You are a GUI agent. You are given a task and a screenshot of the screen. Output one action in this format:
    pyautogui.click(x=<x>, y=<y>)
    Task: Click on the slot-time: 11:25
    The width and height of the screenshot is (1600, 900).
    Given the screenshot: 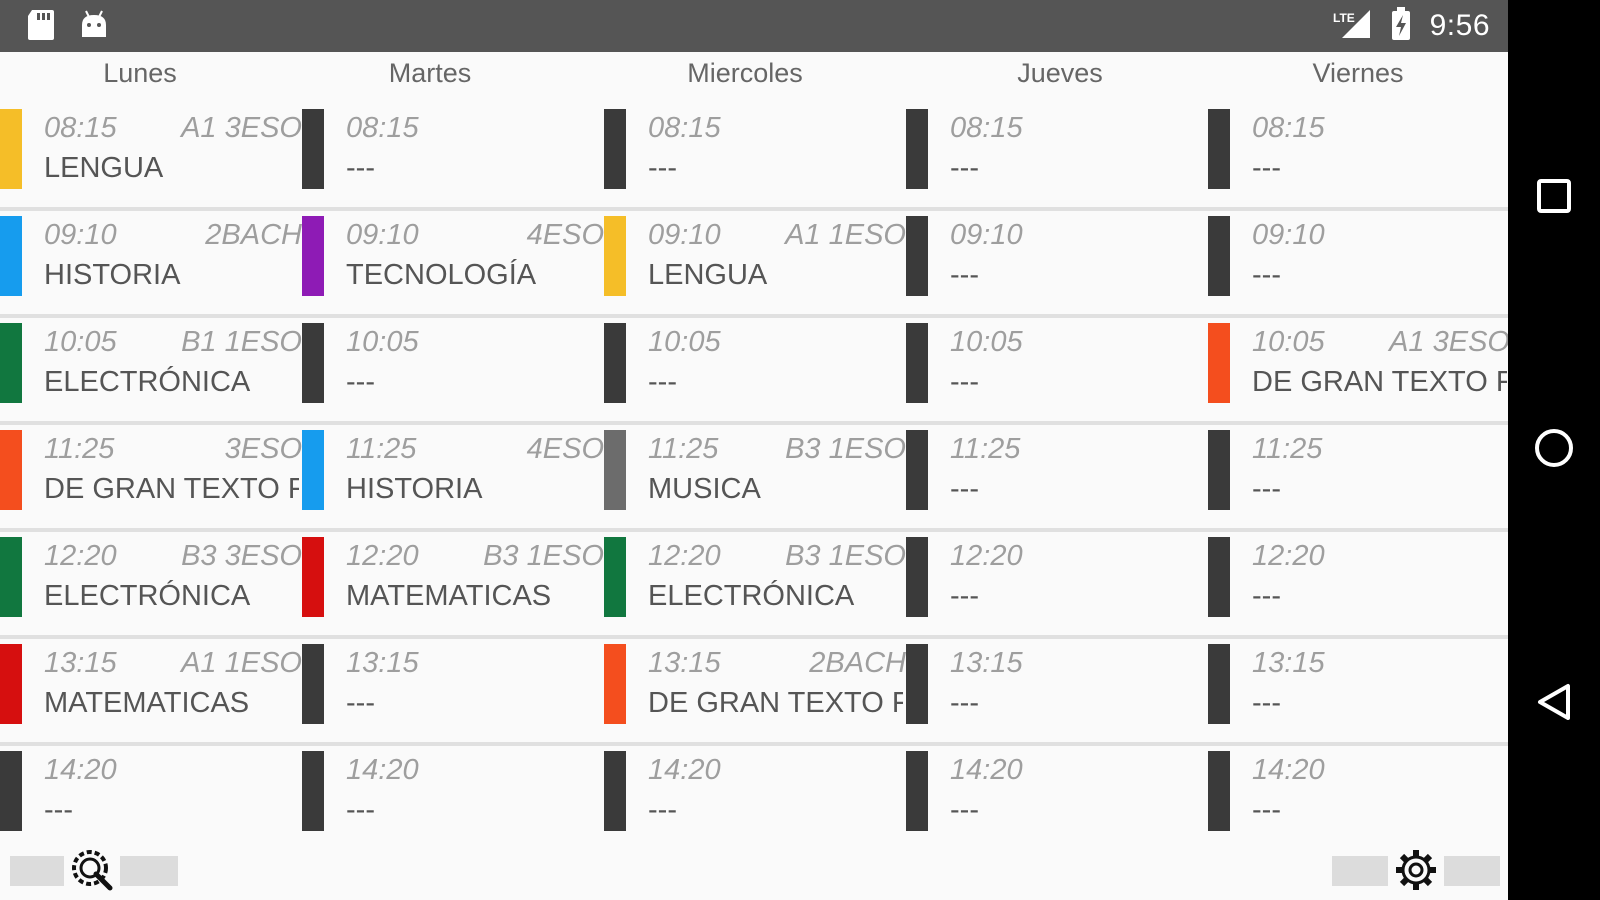 What is the action you would take?
    pyautogui.click(x=381, y=449)
    